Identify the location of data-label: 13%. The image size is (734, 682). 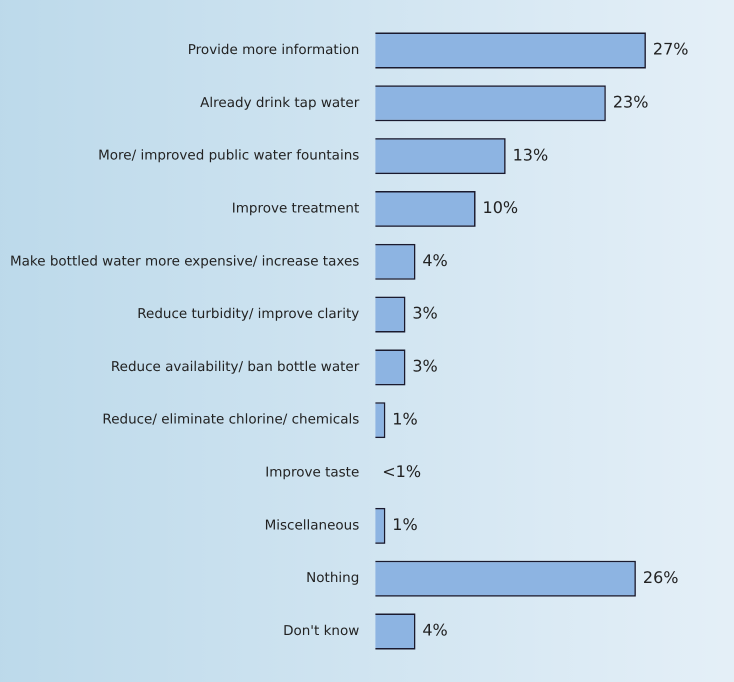
(530, 154).